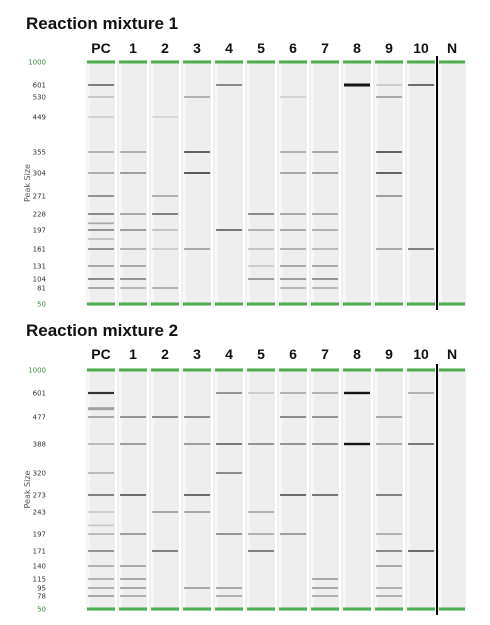 This screenshot has height=625, width=490. What do you see at coordinates (421, 354) in the screenshot?
I see `lane-label: 10` at bounding box center [421, 354].